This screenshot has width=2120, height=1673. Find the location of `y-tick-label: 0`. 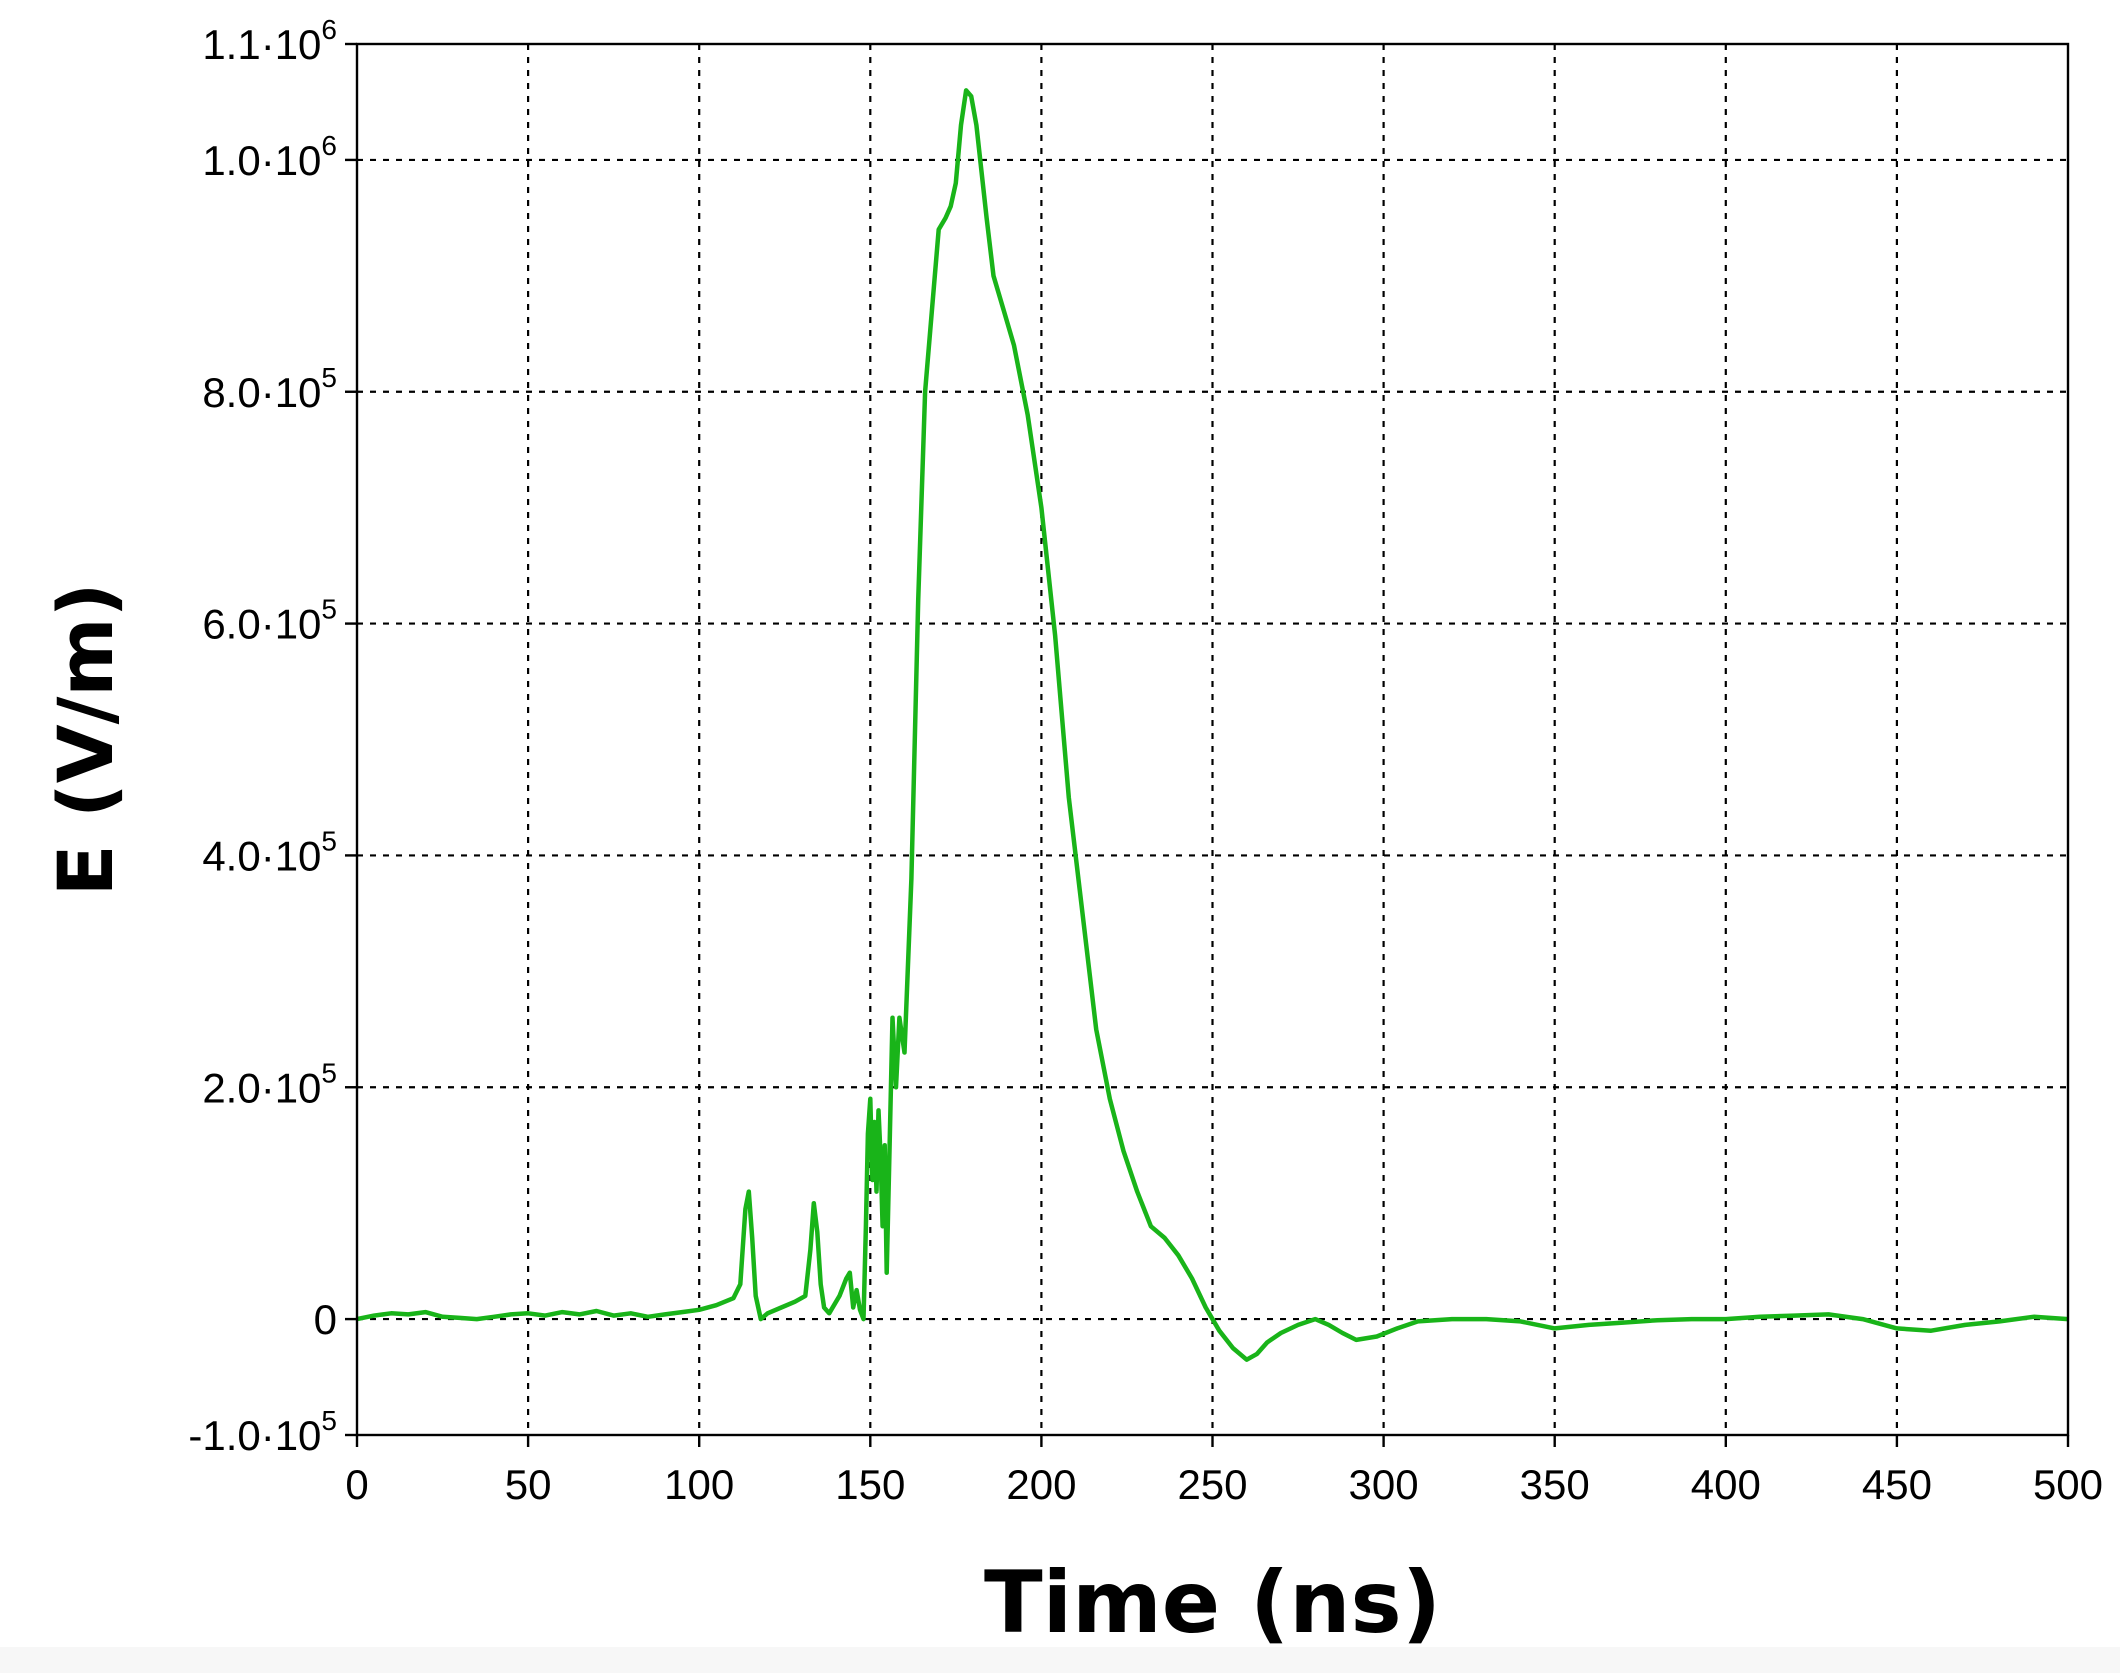

y-tick-label: 0 is located at coordinates (325, 1319).